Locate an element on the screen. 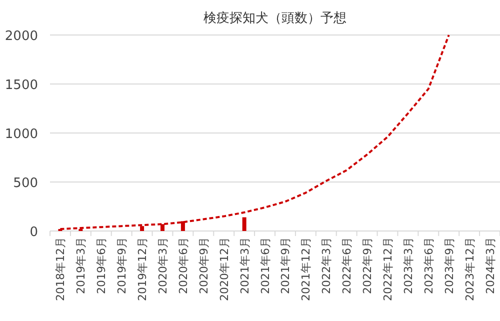 The image size is (500, 321). x-tick-label: 2023年9月 is located at coordinates (449, 265).